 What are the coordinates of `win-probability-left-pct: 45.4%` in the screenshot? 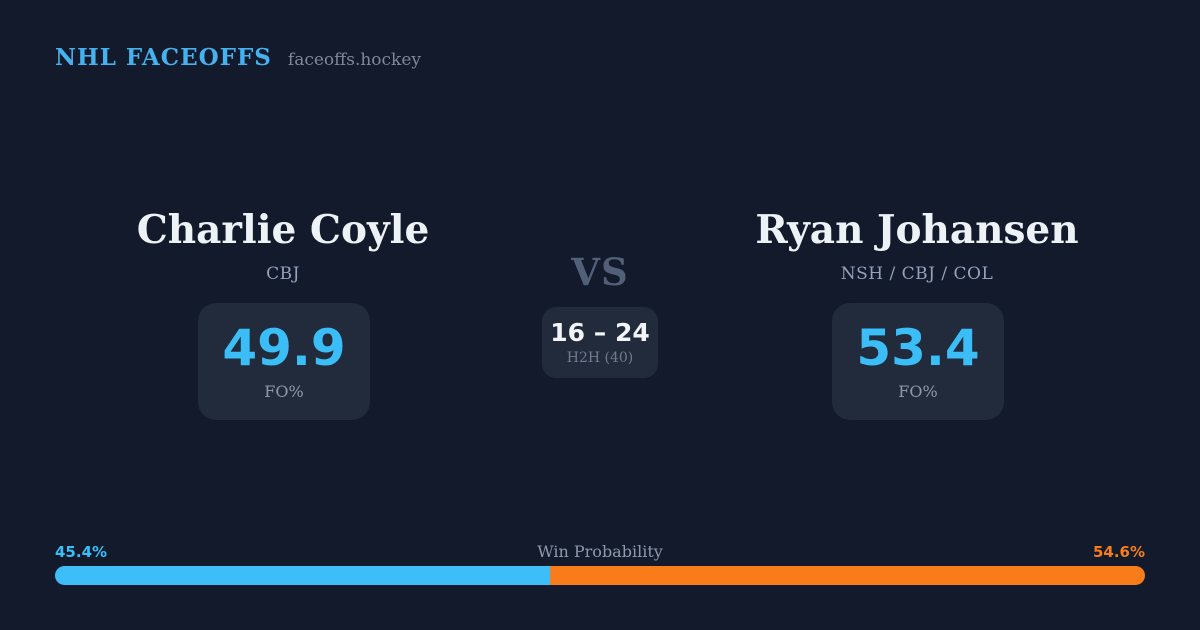 It's located at (81, 552).